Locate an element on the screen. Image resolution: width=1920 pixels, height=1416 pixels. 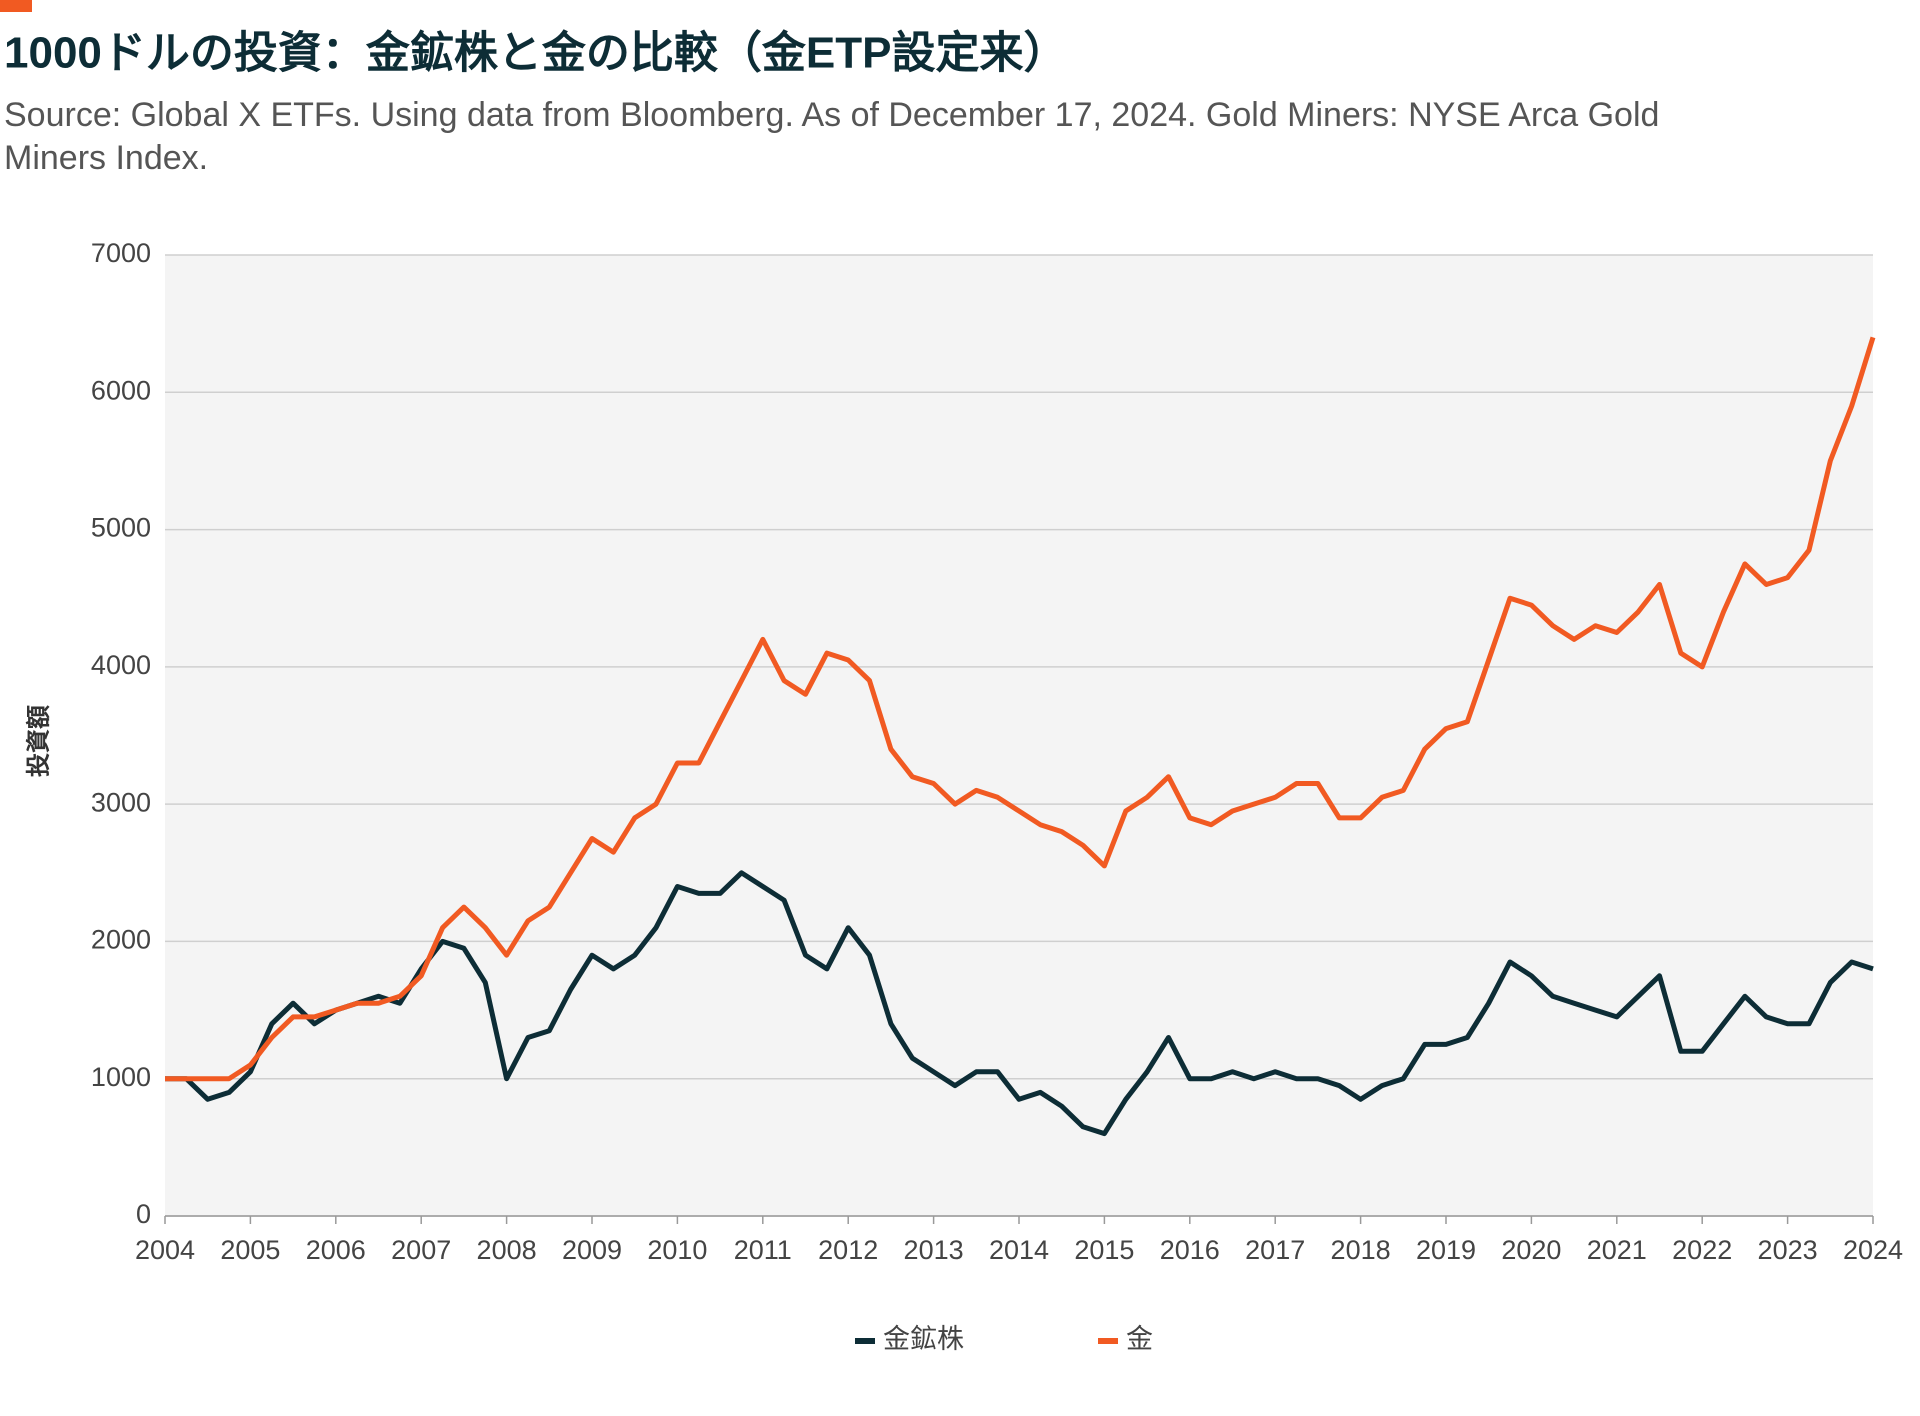
x-tick-label: 2013 is located at coordinates (934, 1250).